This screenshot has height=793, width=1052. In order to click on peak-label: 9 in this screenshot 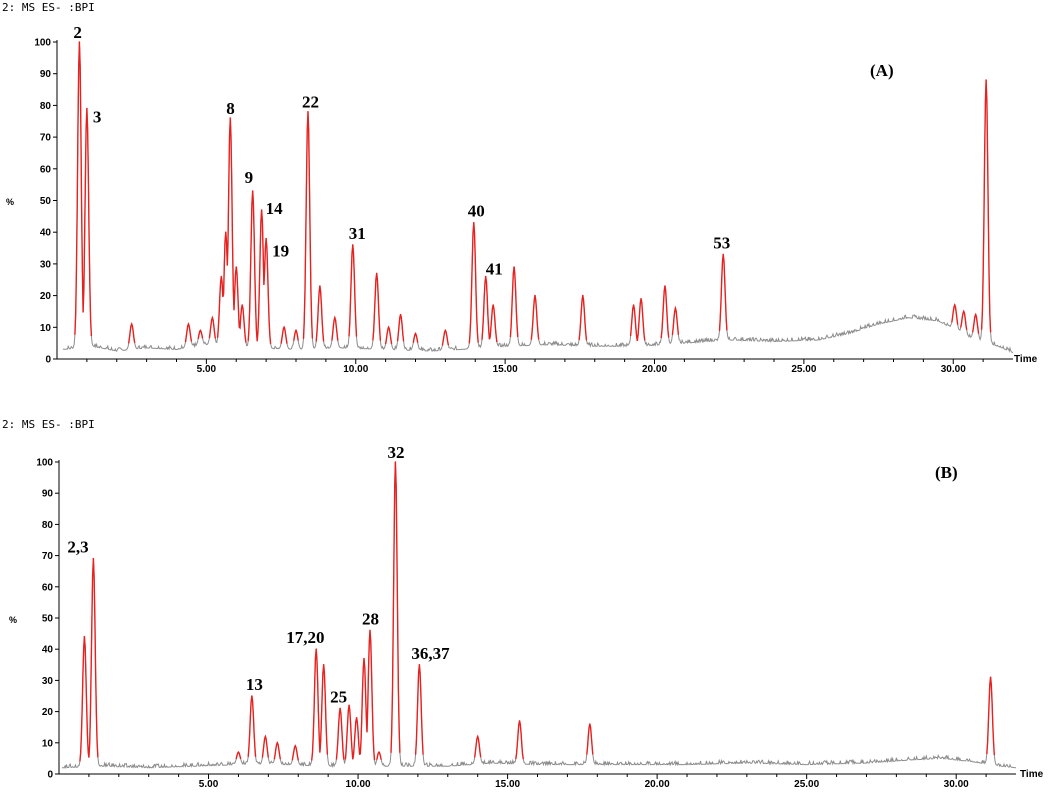, I will do `click(249, 177)`.